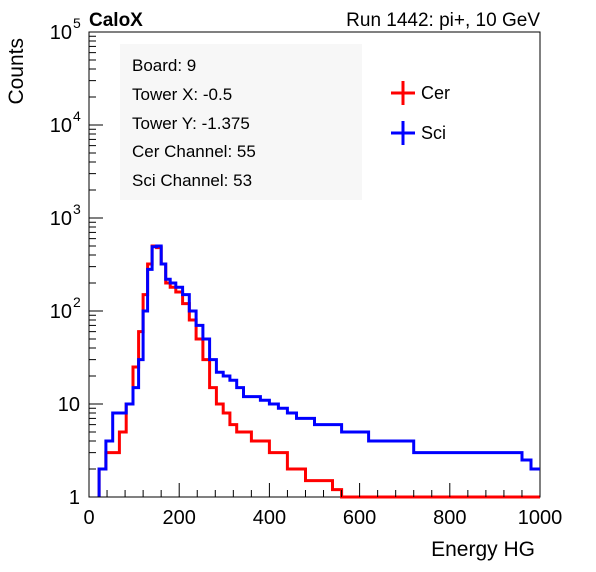 This screenshot has width=596, height=572. Describe the element at coordinates (403, 133) in the screenshot. I see `legend-marker-sci` at that location.